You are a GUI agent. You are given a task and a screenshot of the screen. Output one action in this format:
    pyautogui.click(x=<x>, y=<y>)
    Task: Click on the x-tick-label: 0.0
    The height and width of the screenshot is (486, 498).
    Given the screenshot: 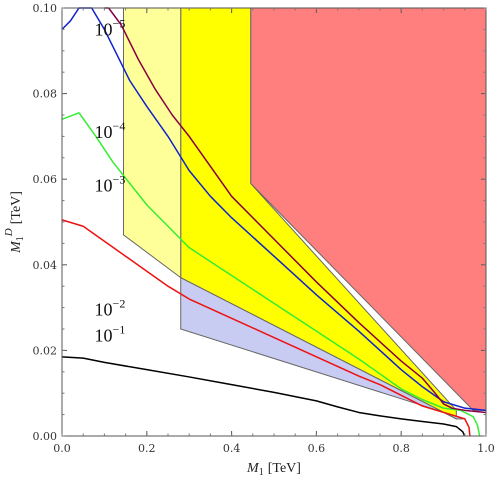 What is the action you would take?
    pyautogui.click(x=62, y=448)
    